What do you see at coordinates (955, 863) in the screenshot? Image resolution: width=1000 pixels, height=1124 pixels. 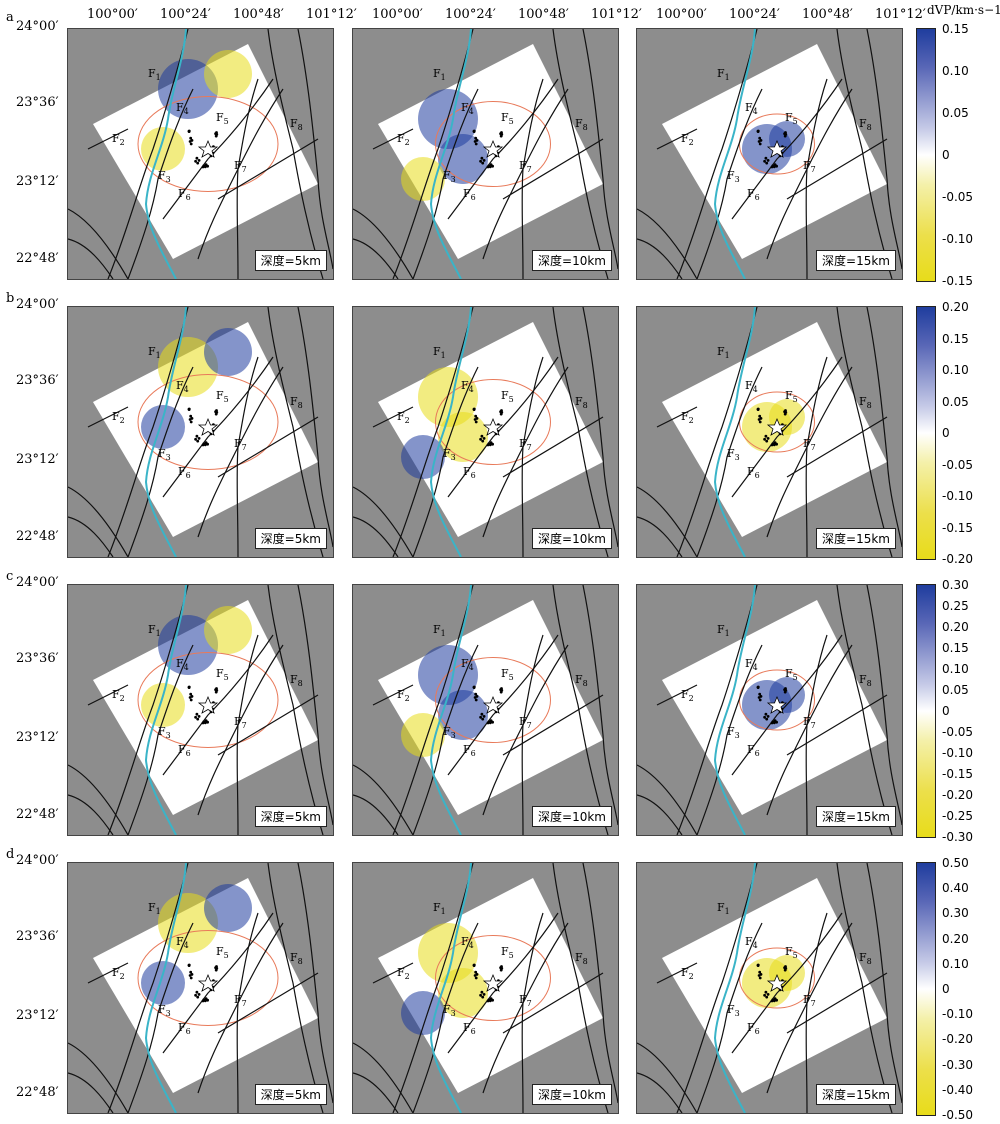 I see `colorbar-tick-label: 0.50` at bounding box center [955, 863].